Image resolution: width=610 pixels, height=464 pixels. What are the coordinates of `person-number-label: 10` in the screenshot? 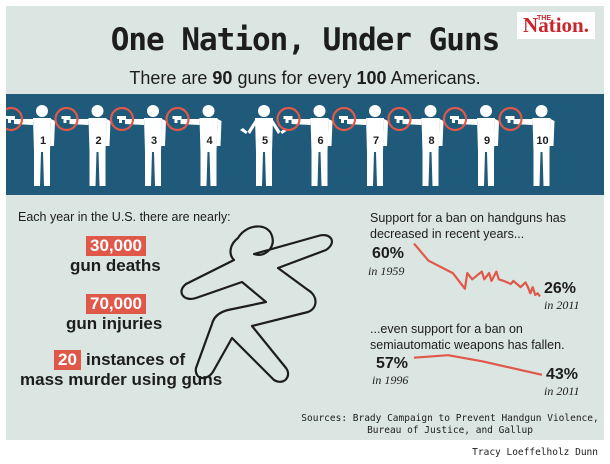 It's located at (542, 141).